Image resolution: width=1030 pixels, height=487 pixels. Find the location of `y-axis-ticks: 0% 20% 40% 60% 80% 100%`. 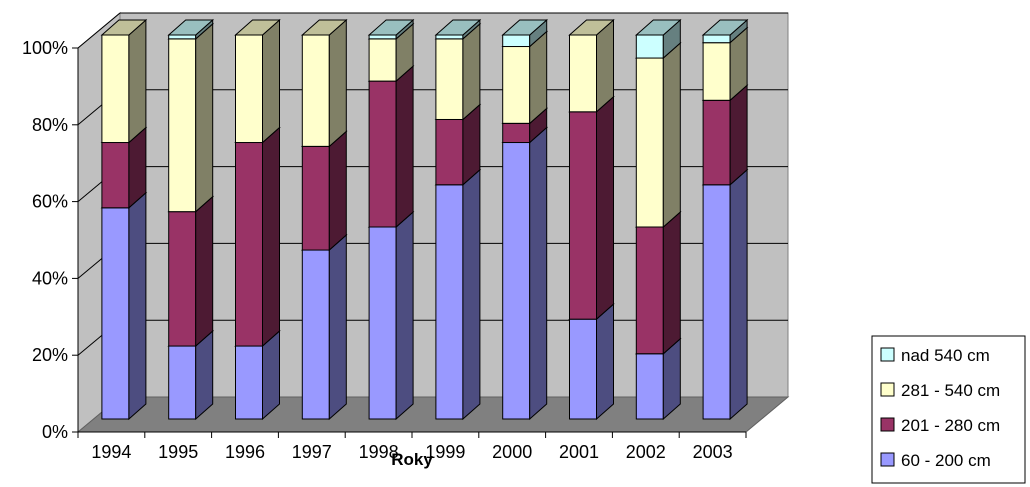

y-axis-ticks: 0% 20% 40% 60% 80% 100% is located at coordinates (45, 240).